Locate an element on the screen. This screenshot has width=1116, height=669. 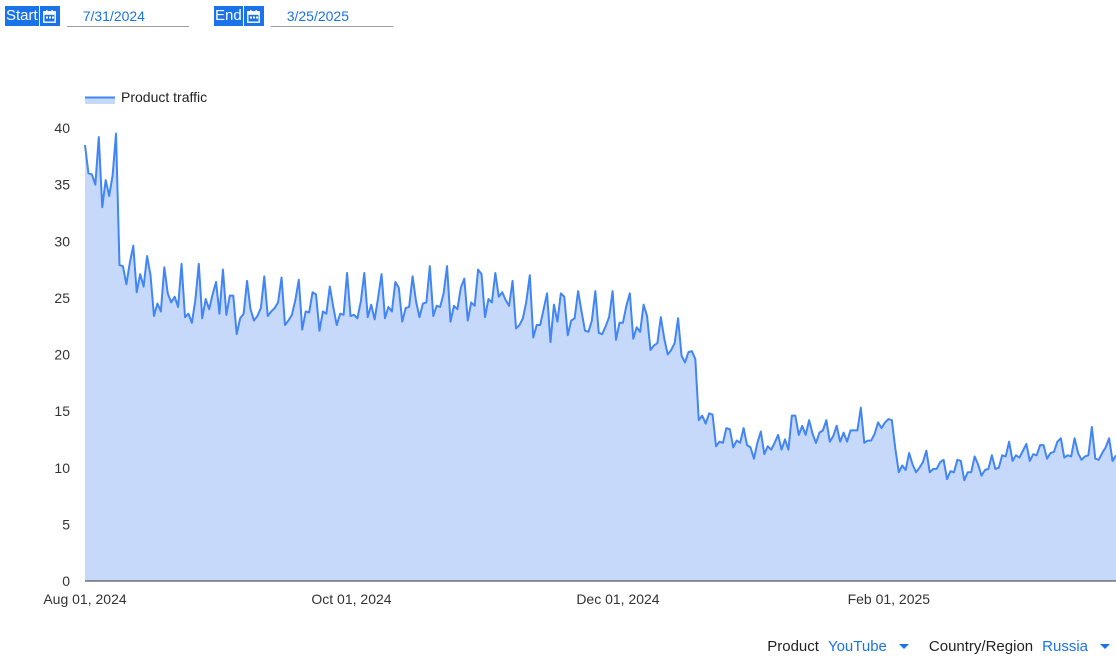
x-tick-label: Oct 01, 2024 is located at coordinates (351, 599).